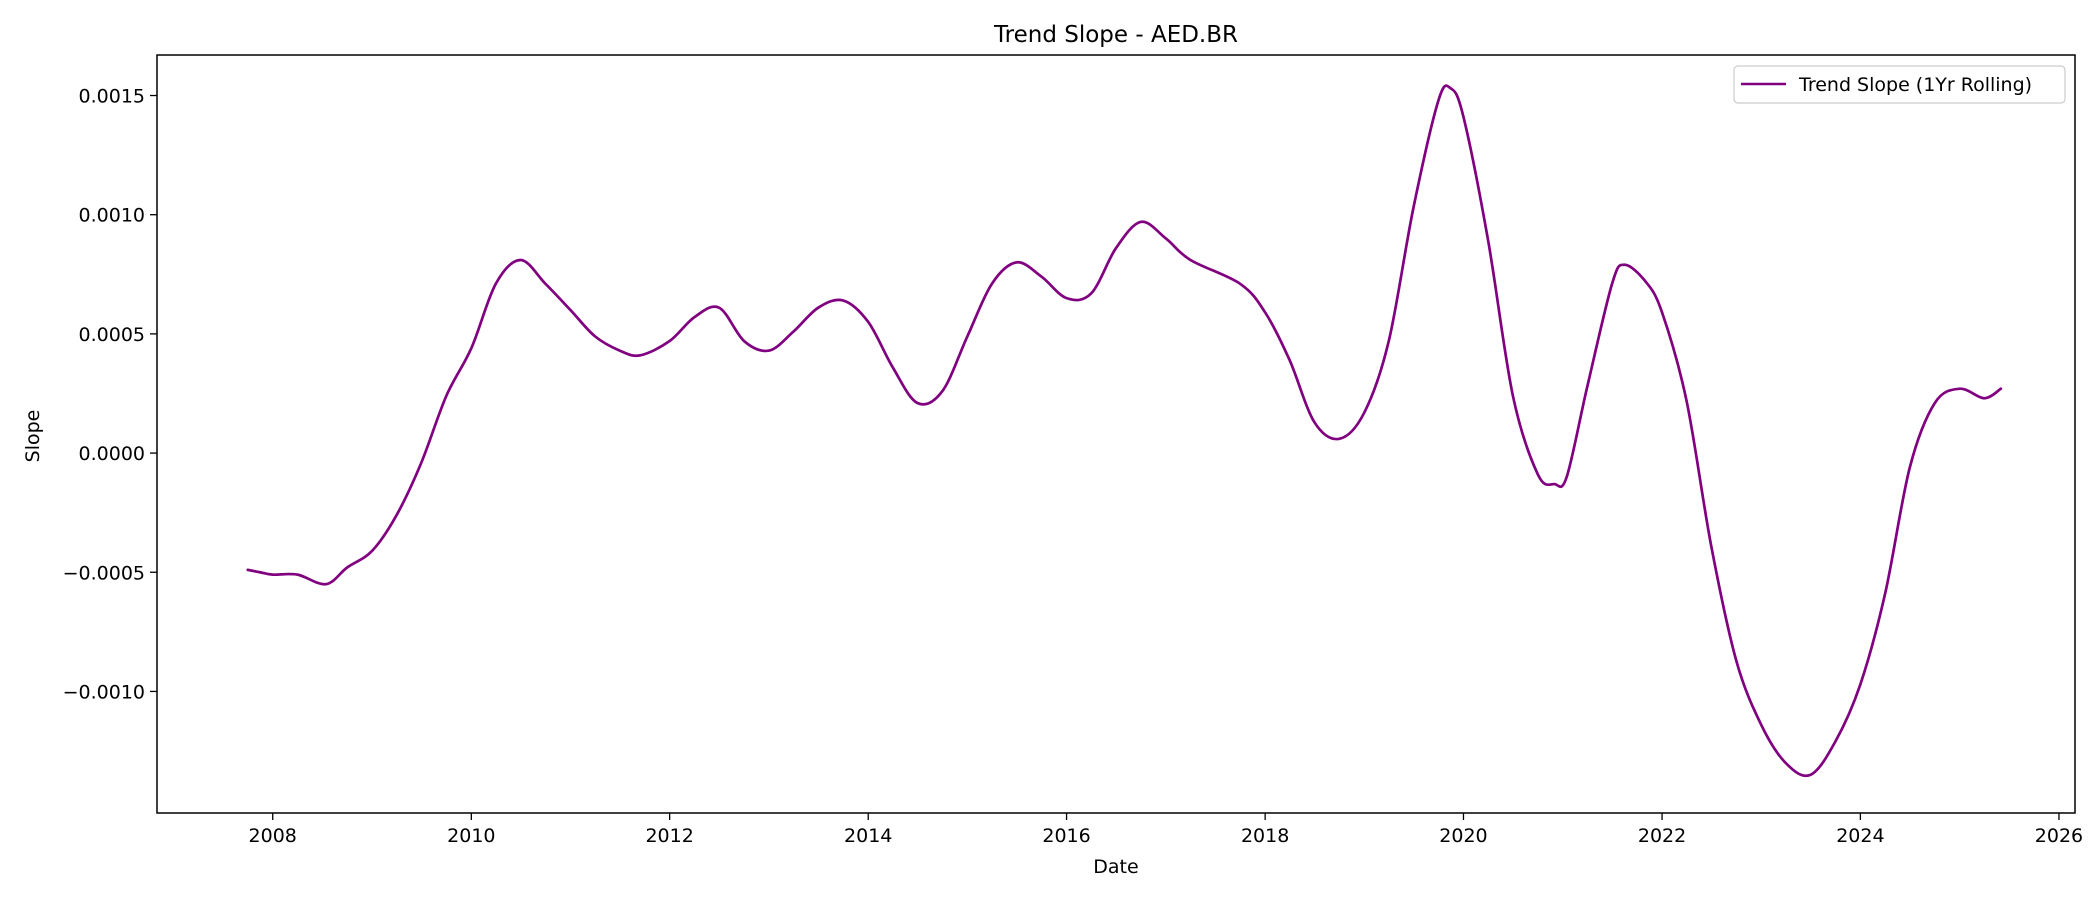 The width and height of the screenshot is (2100, 900). What do you see at coordinates (112, 216) in the screenshot?
I see `y-tick-label: 0.0010` at bounding box center [112, 216].